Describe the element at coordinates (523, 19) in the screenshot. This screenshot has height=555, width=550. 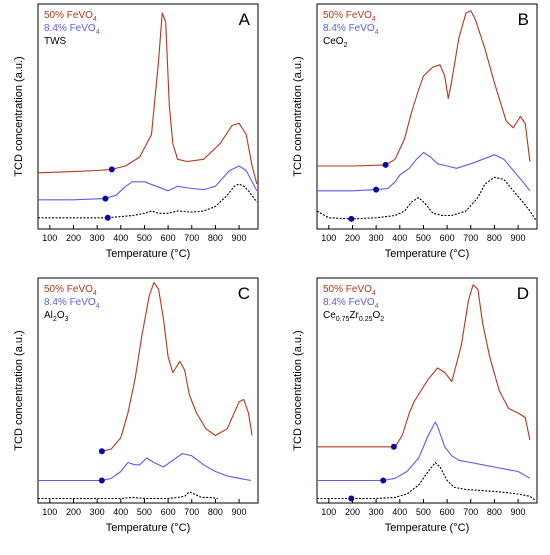
I see `panel-letter: B` at that location.